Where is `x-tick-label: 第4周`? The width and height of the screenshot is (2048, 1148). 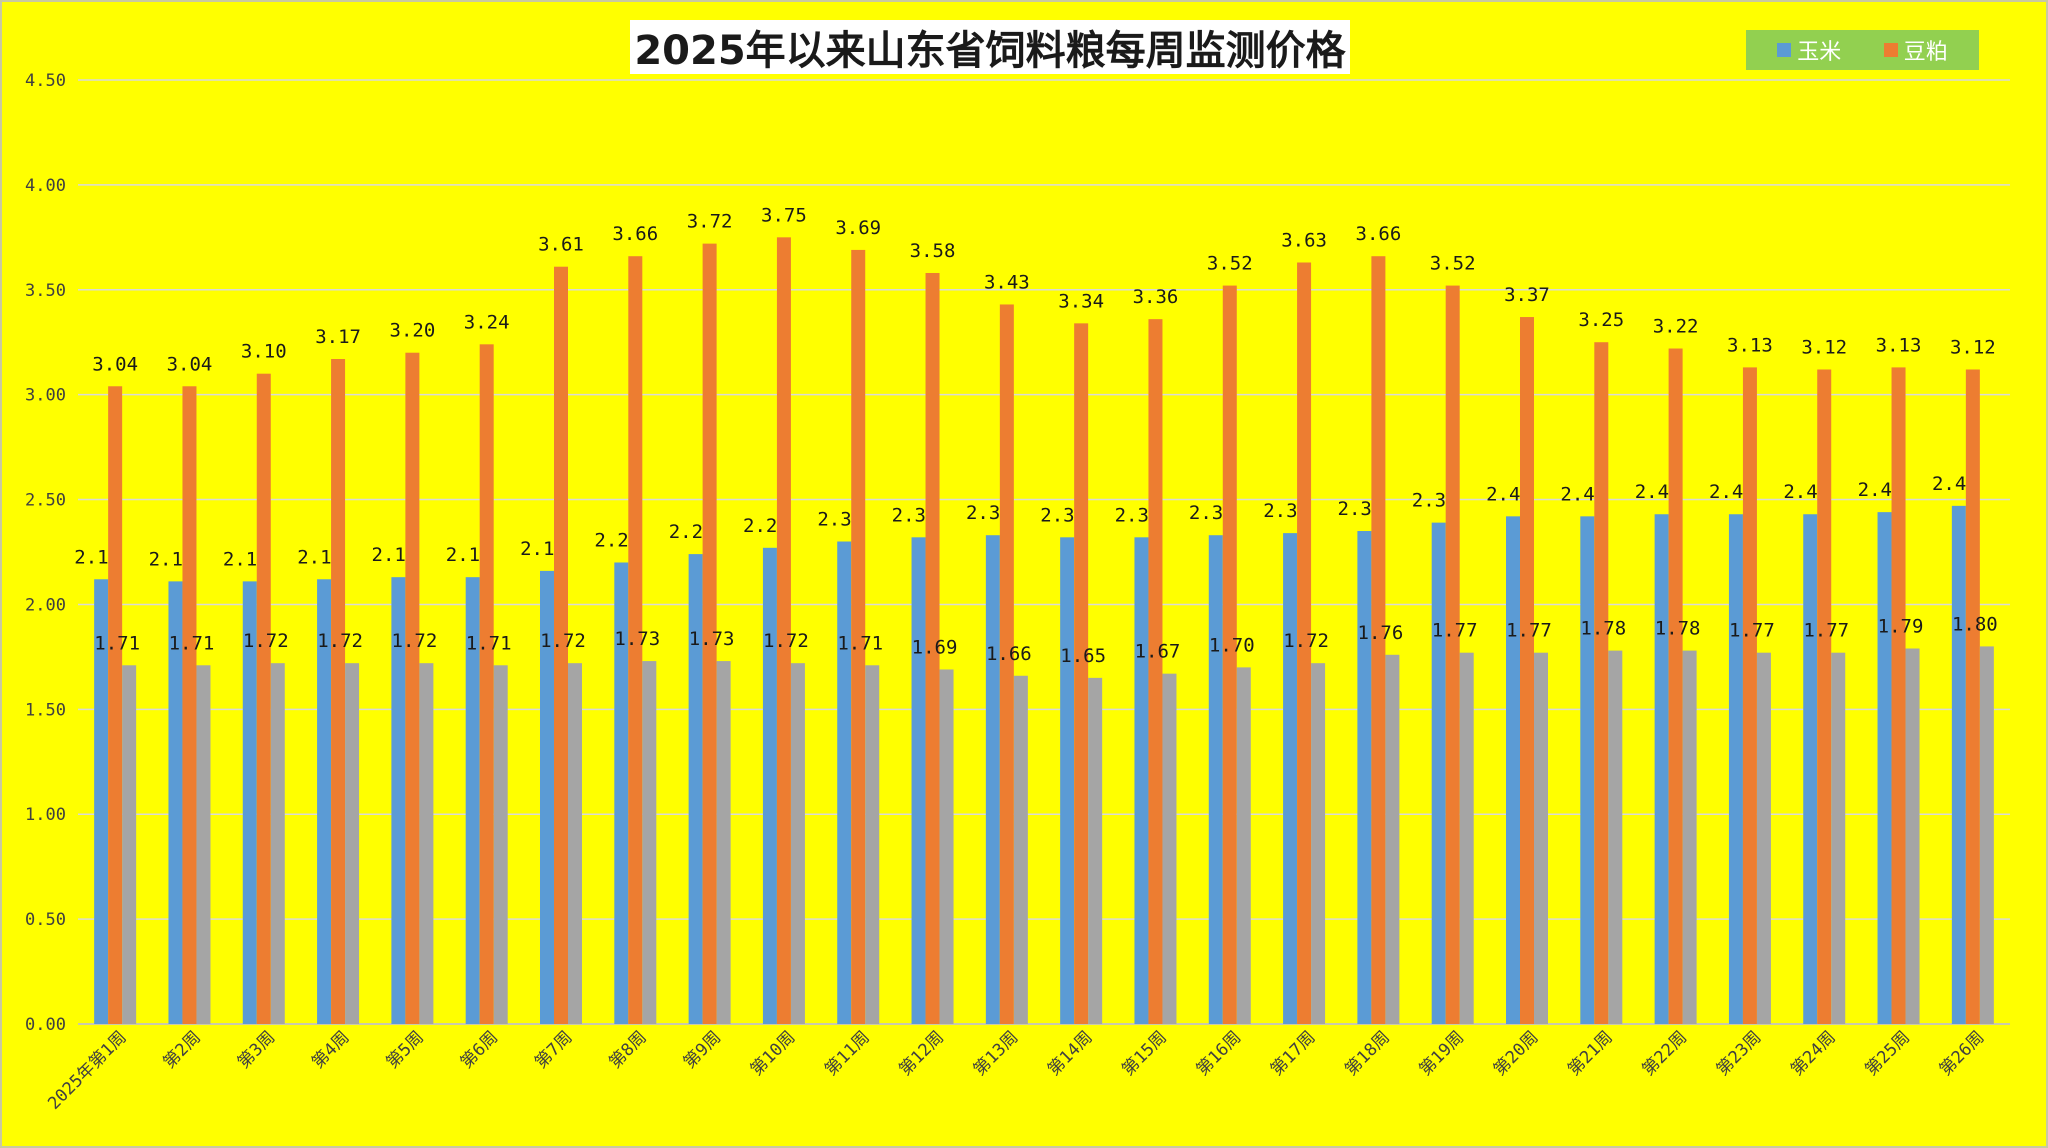
x-tick-label: 第4周 is located at coordinates (330, 1049).